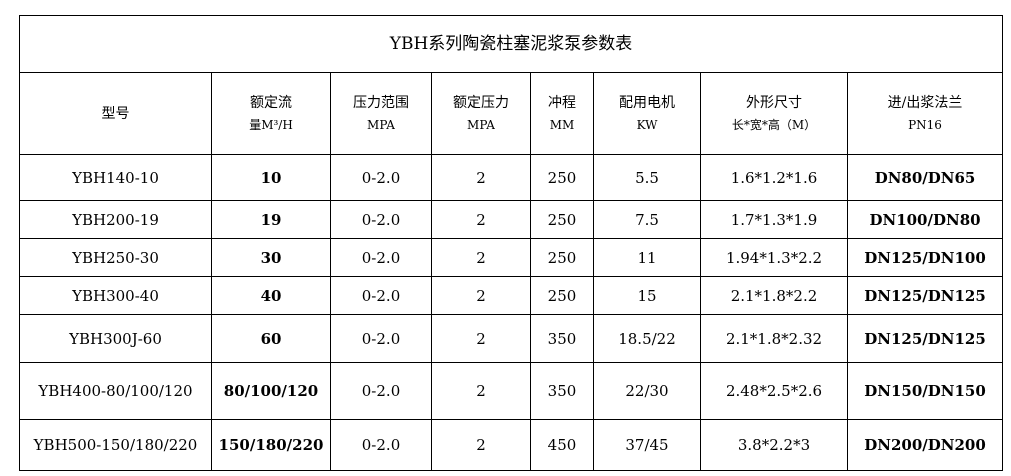 This screenshot has width=1011, height=476. I want to click on table-cell: 19, so click(271, 219).